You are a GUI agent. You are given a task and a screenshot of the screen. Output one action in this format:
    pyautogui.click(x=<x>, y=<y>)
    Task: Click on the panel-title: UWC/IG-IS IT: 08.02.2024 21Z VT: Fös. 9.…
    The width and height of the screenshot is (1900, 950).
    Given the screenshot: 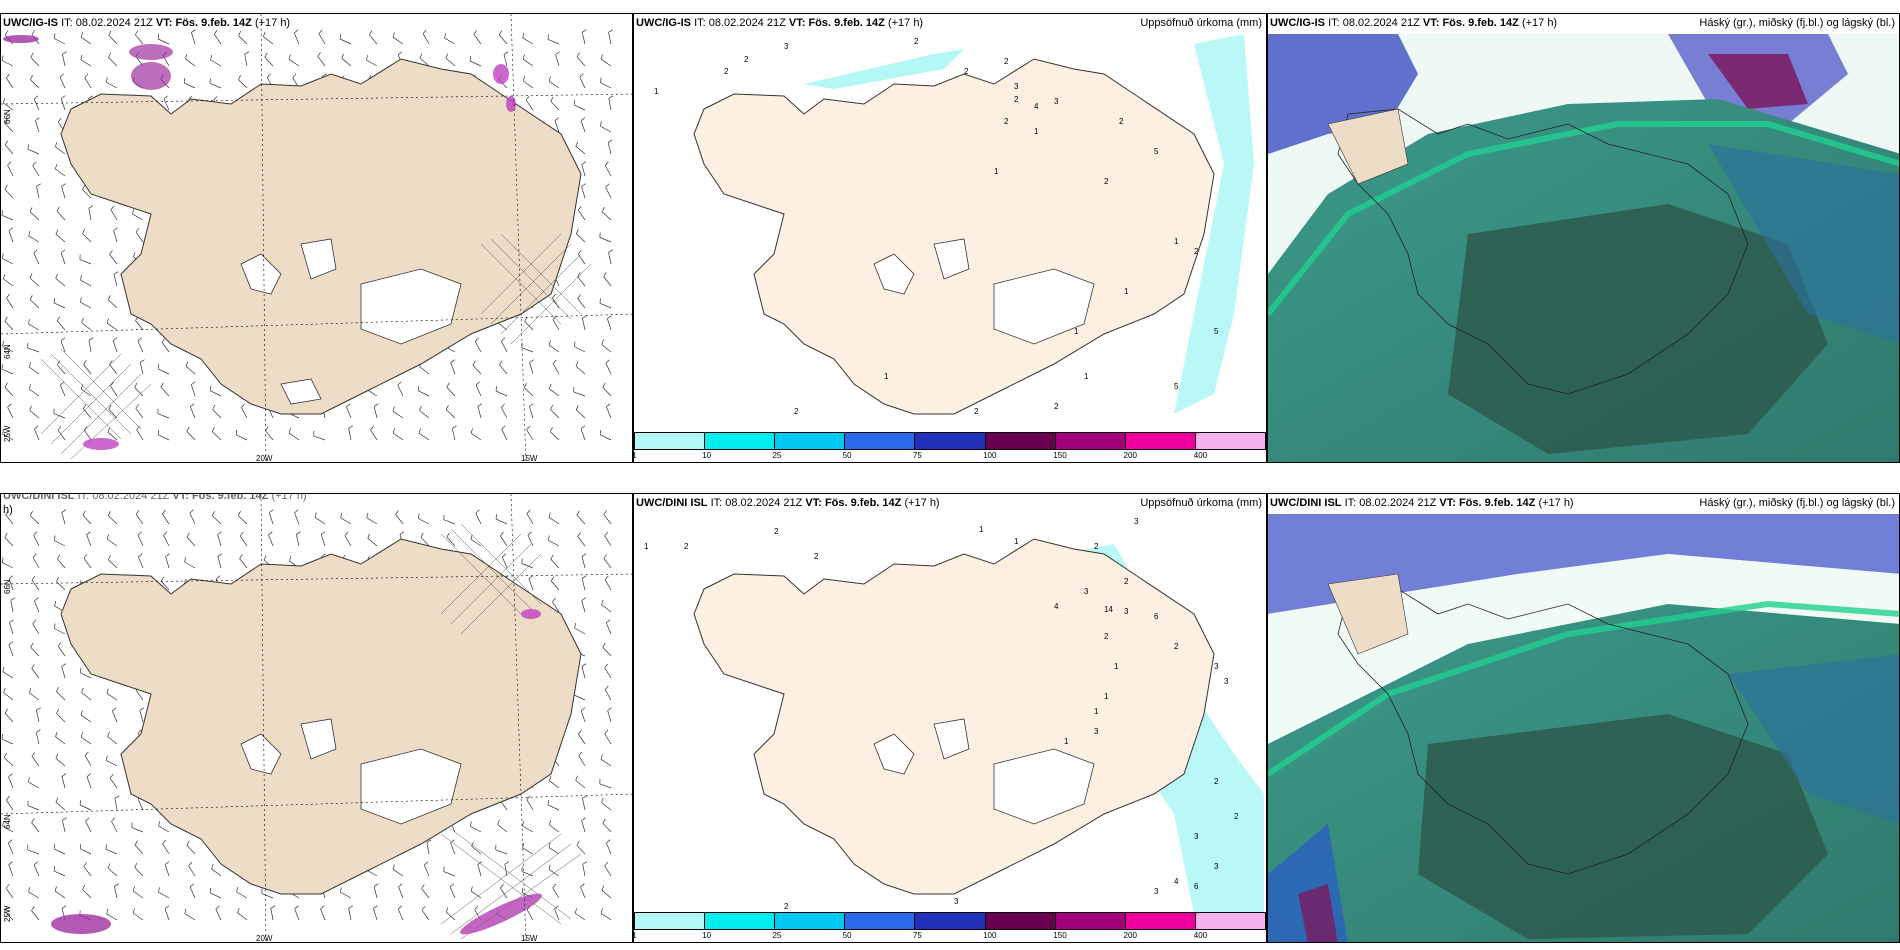 What is the action you would take?
    pyautogui.click(x=147, y=23)
    